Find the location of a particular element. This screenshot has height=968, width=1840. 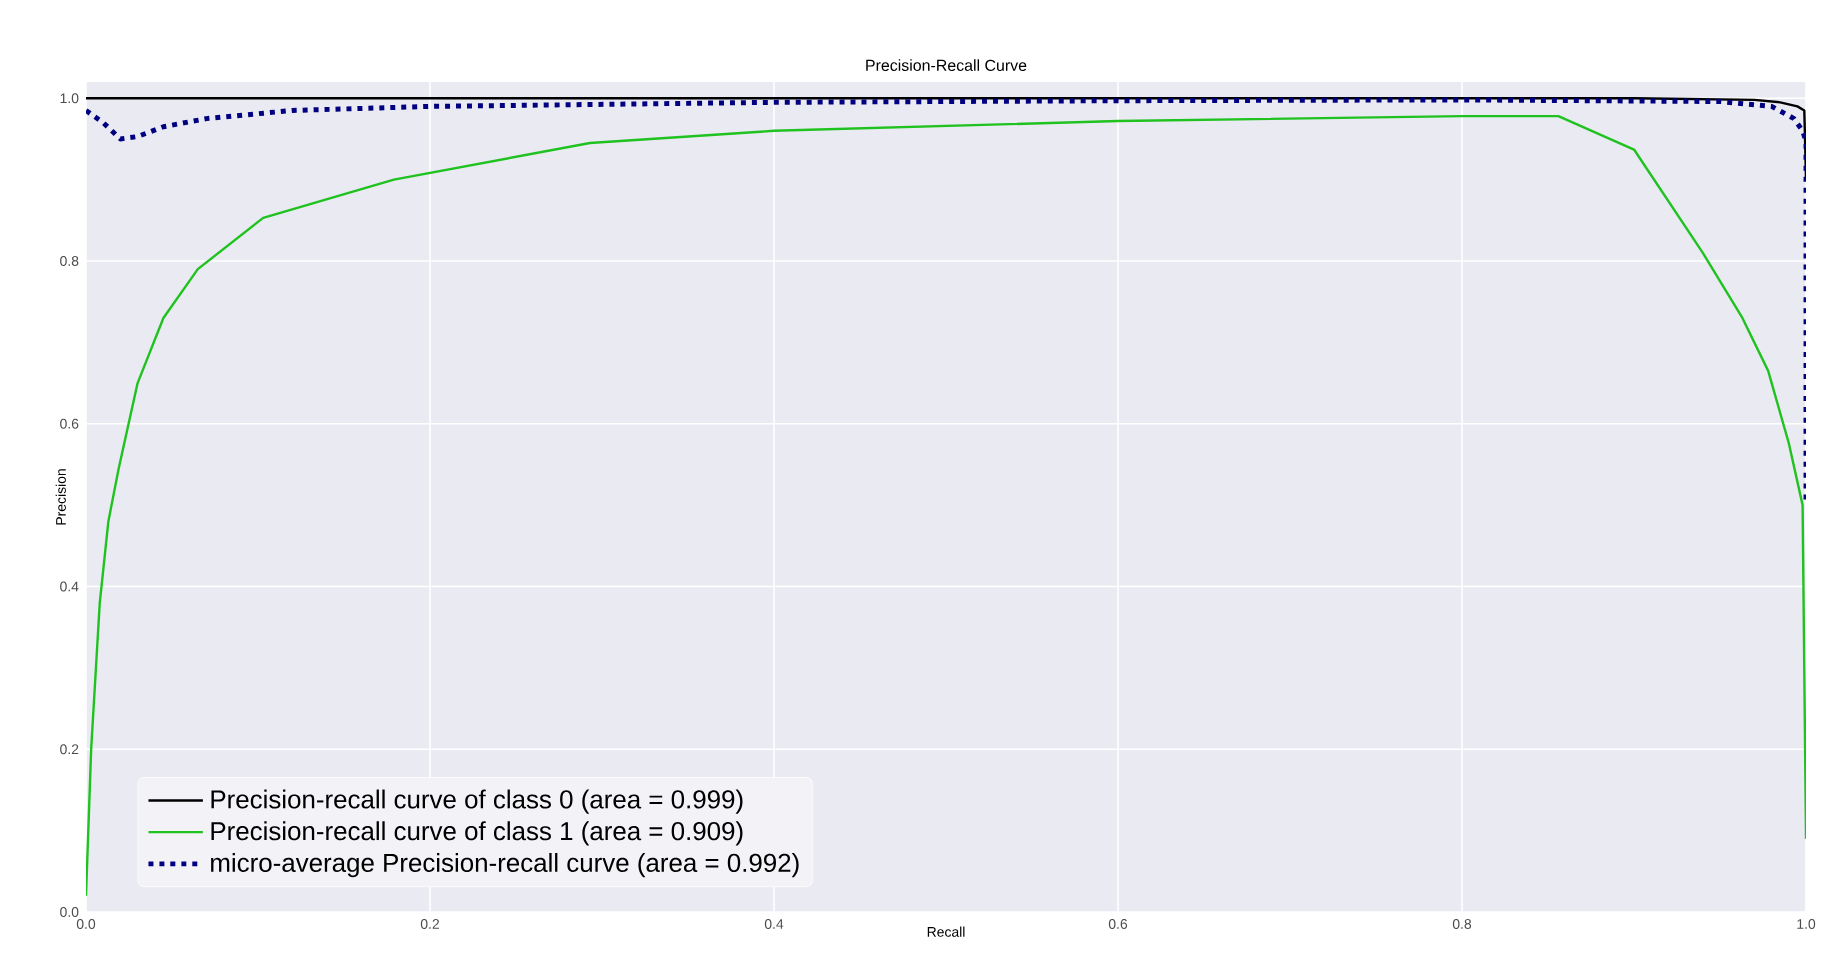

legend-label: Precision-recall curve of class 1 (area = 0.909) is located at coordinates (477, 833).